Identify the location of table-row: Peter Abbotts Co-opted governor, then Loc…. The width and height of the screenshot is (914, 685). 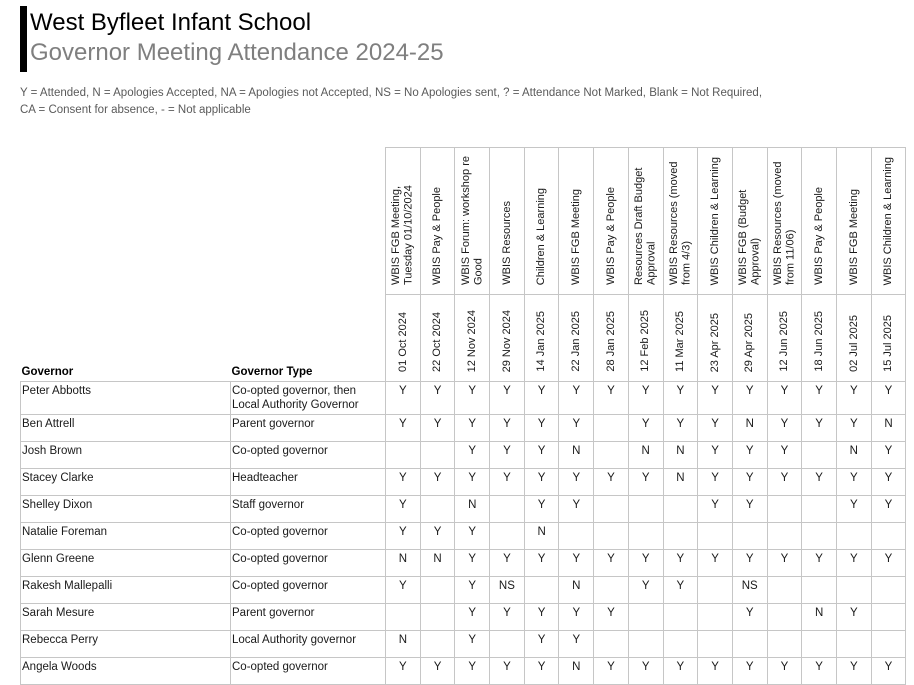
(463, 398).